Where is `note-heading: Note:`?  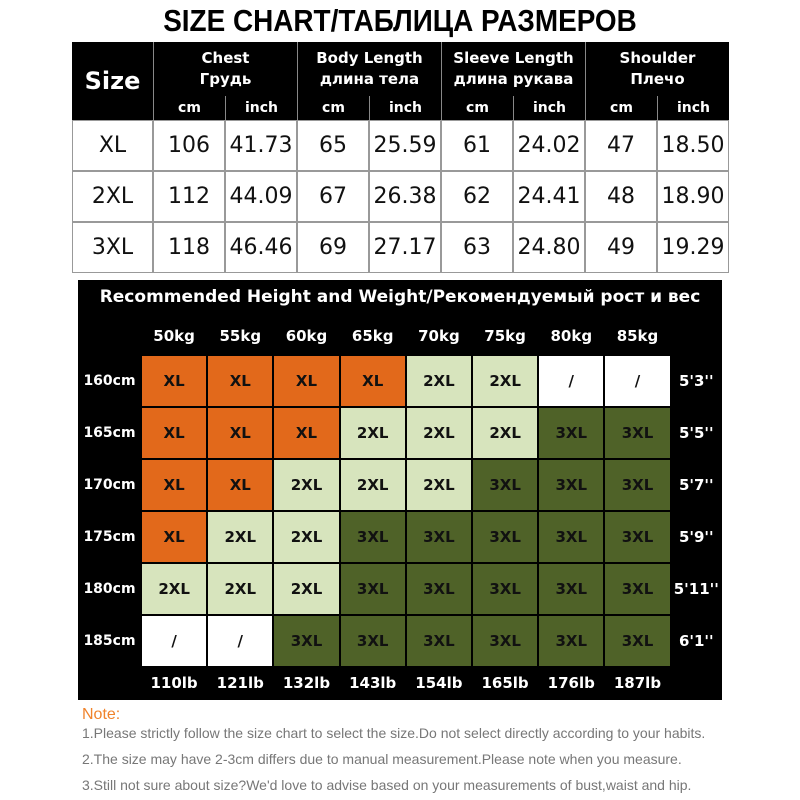
note-heading: Note: is located at coordinates (101, 714).